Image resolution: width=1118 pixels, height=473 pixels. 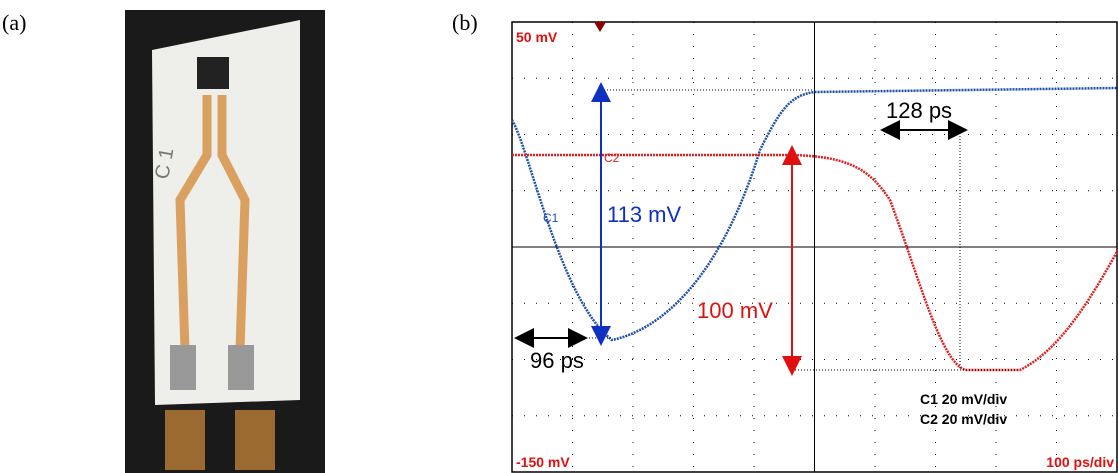 What do you see at coordinates (963, 399) in the screenshot?
I see `channel-setting: C1 20 mV/div` at bounding box center [963, 399].